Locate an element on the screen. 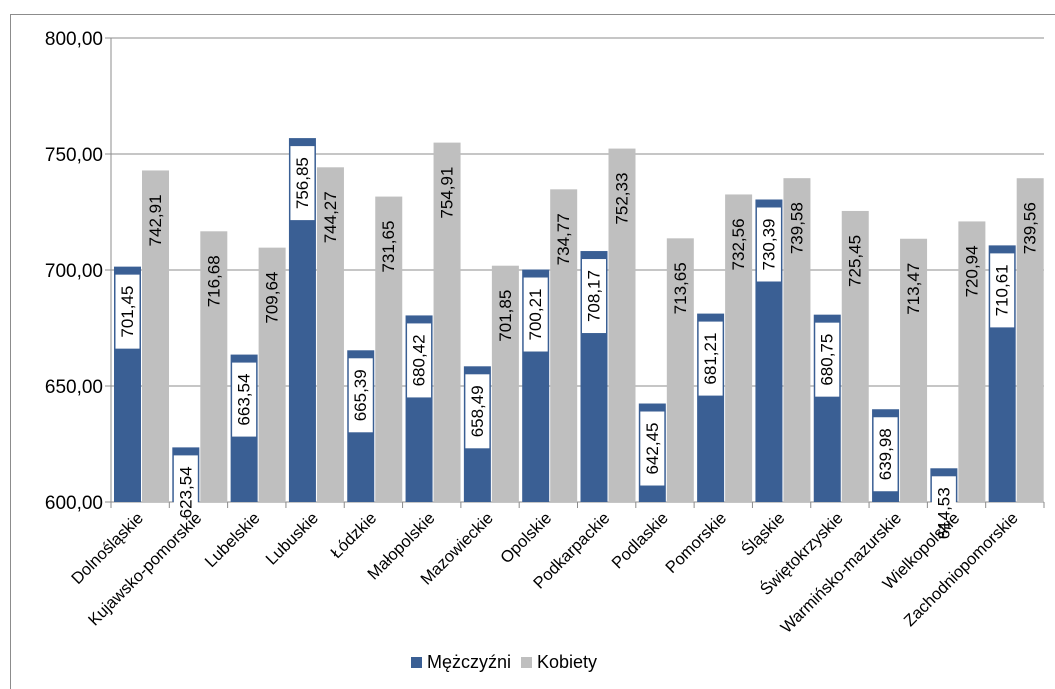  data-label-men: 642,45 is located at coordinates (652, 449).